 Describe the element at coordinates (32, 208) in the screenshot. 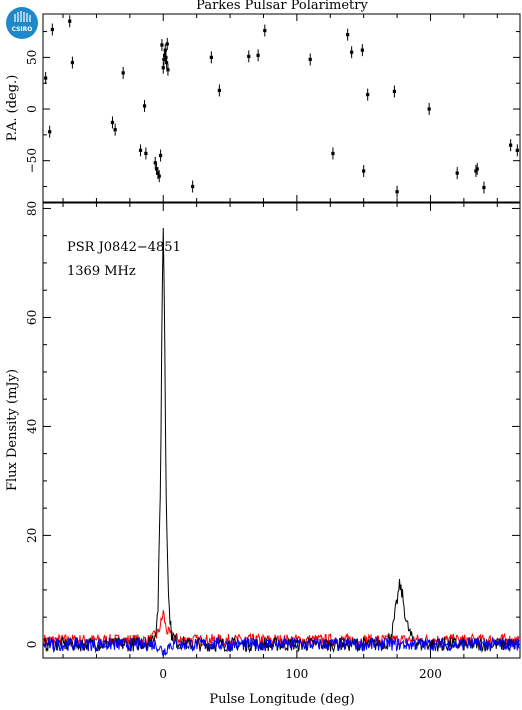

I see `flux-y-tick-label: 80` at that location.